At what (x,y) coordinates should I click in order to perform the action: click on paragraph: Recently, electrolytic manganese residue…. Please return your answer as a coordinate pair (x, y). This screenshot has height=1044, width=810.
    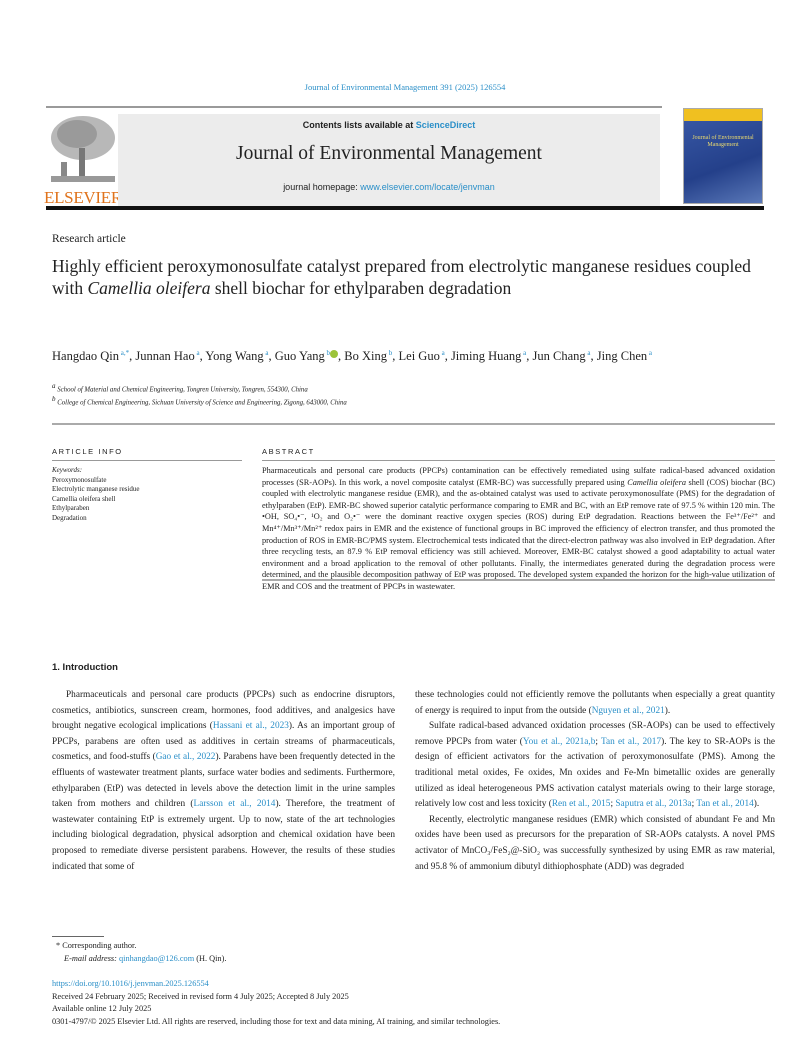
    Looking at the image, I should click on (595, 844).